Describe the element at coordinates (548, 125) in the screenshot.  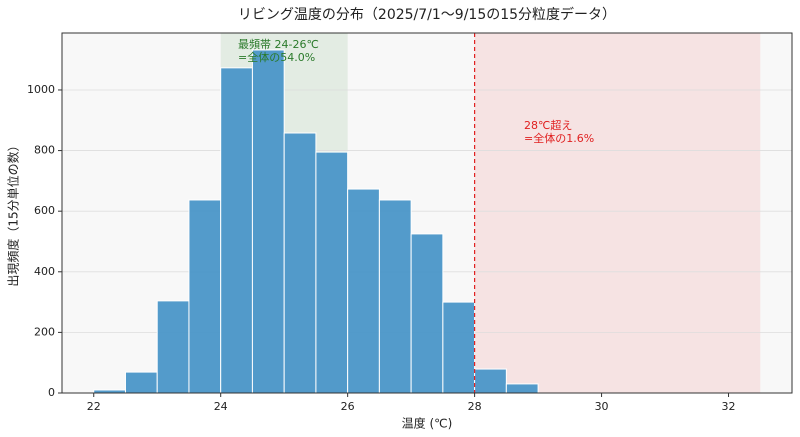
I see `annotation: 28℃超え` at that location.